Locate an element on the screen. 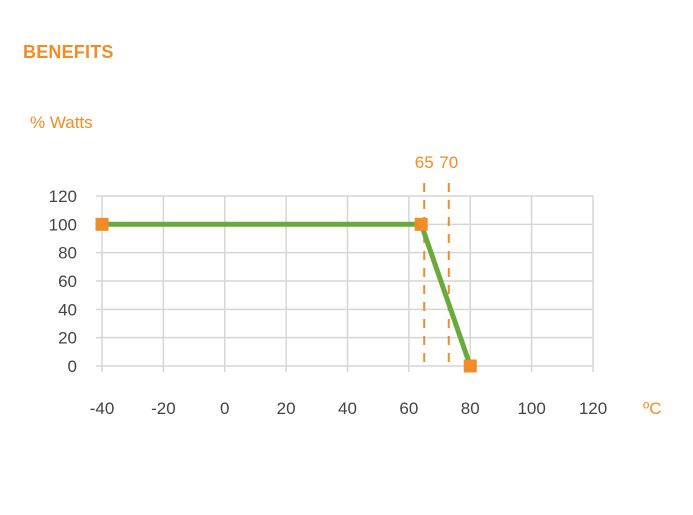 The width and height of the screenshot is (693, 515). x-tick-label: -20 is located at coordinates (163, 408).